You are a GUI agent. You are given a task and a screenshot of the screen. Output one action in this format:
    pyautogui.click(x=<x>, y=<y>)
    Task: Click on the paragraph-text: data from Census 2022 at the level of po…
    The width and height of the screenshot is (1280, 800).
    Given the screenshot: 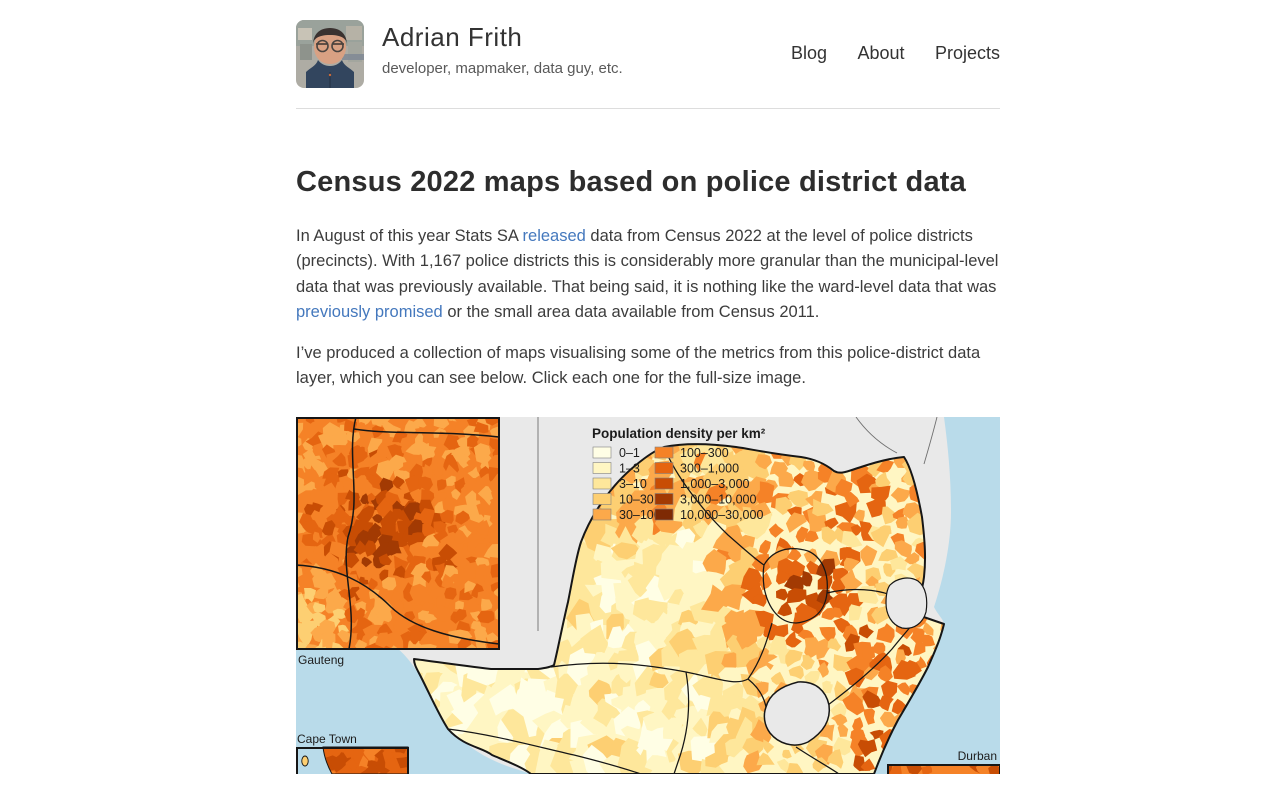 What is the action you would take?
    pyautogui.click(x=647, y=261)
    